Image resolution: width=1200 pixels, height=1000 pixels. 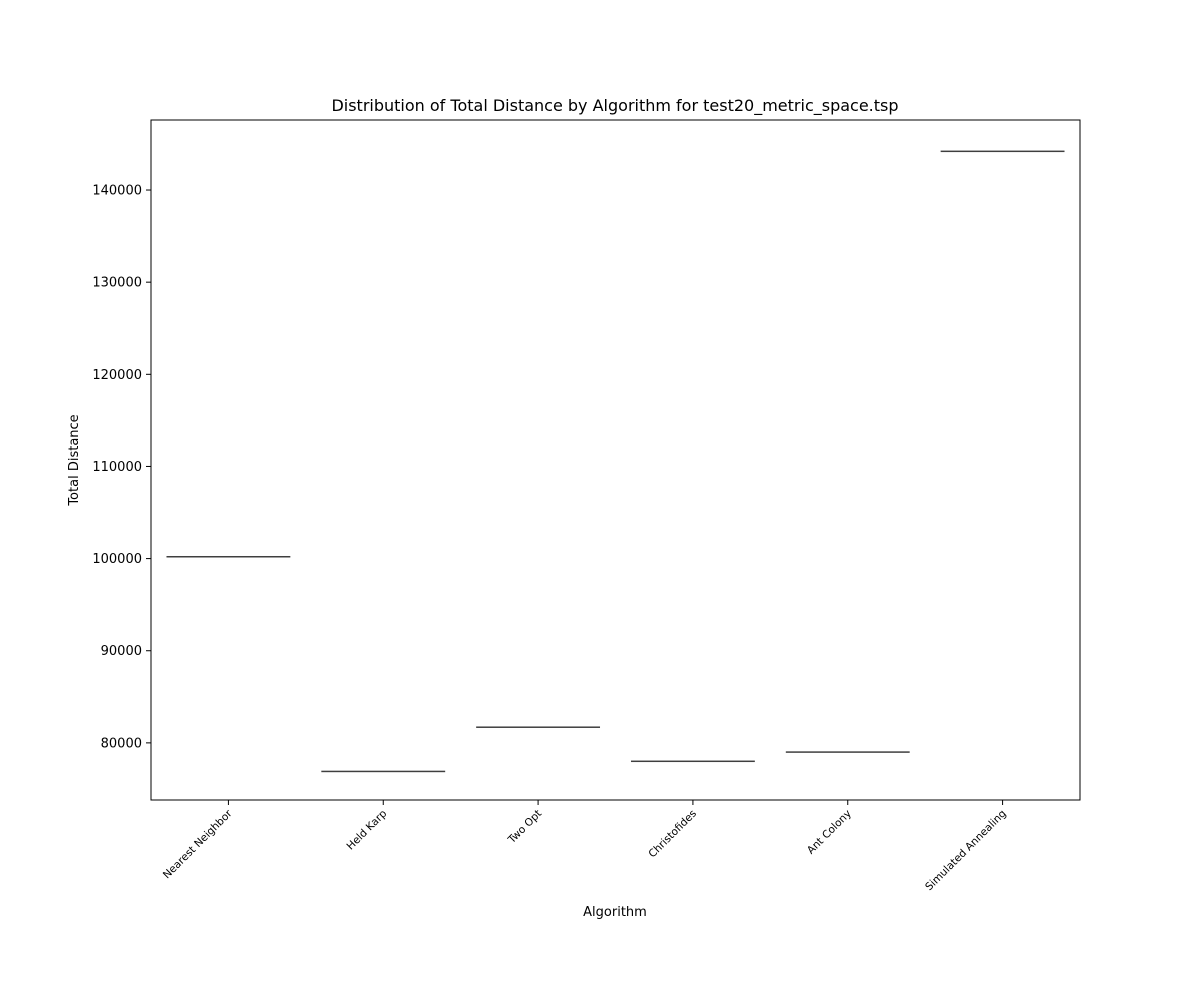 I want to click on y-axis-ticks: 80000 90000 100000 110000 120000 130000 140000, so click(x=121, y=467).